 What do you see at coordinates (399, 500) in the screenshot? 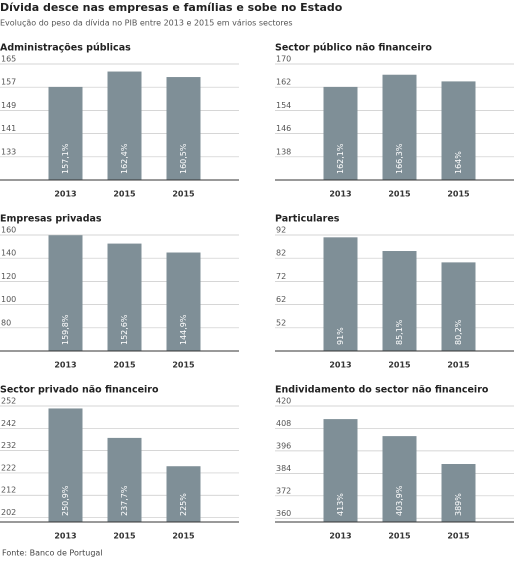
I see `value-label: 403,9%` at bounding box center [399, 500].